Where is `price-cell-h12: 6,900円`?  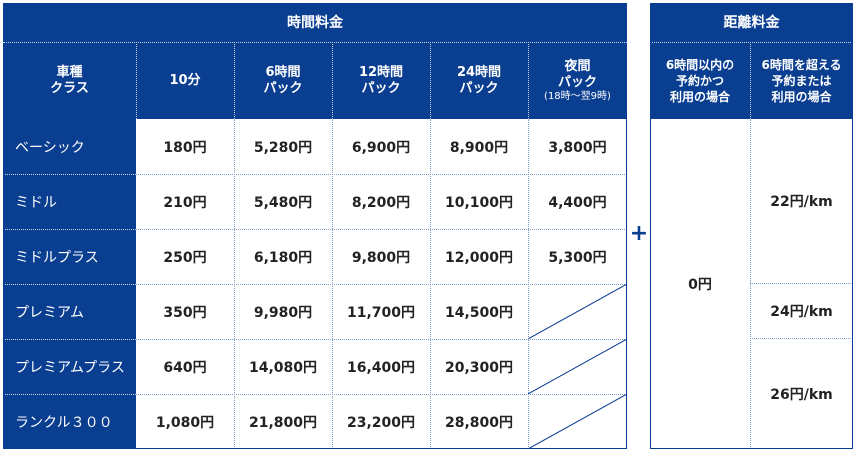 price-cell-h12: 6,900円 is located at coordinates (381, 147).